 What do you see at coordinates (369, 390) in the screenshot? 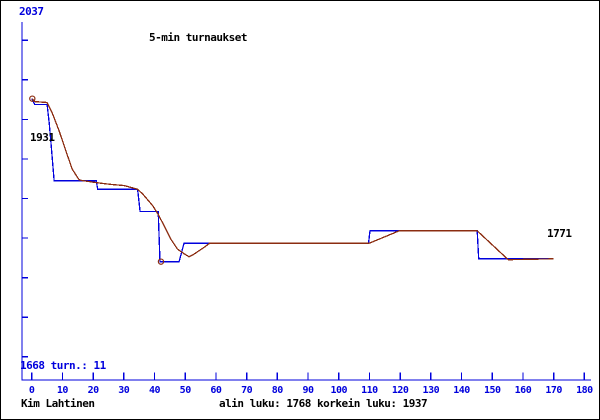
I see `x-tick-label: 110` at bounding box center [369, 390].